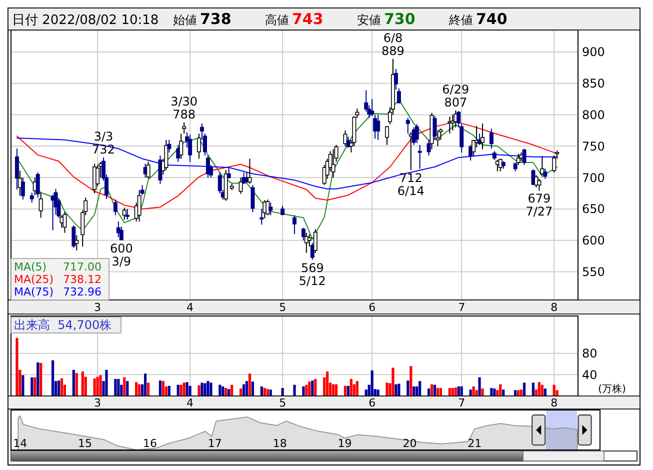 Image resolution: width=653 pixels, height=470 pixels. What do you see at coordinates (612, 389) in the screenshot?
I see `y-axis-title: (万株)` at bounding box center [612, 389].